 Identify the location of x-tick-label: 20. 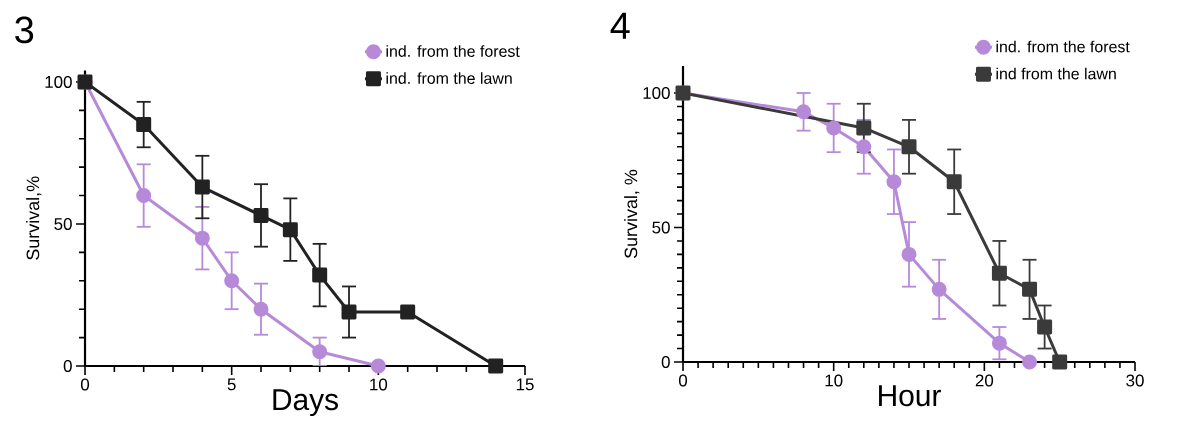
(984, 380).